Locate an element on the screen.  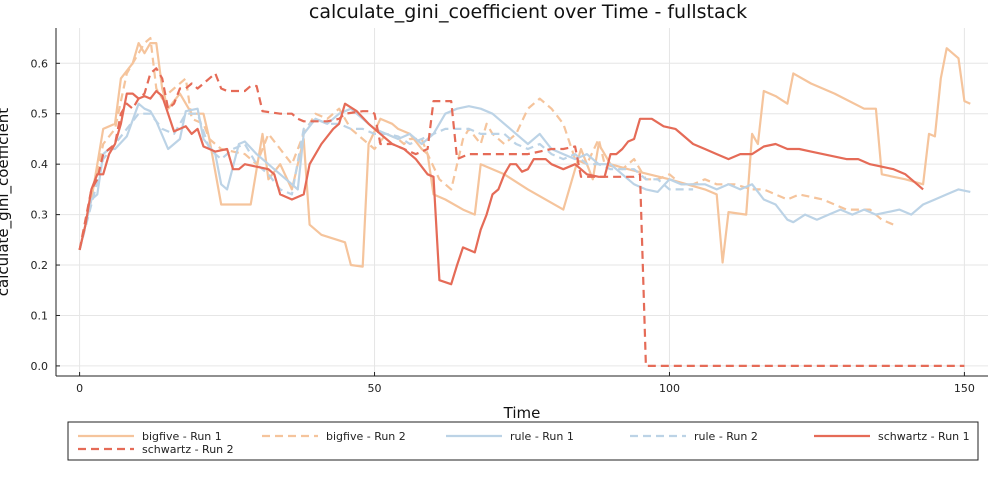
legend-label-schwartz-run-1: schwartz - Run 1 is located at coordinates (924, 436).